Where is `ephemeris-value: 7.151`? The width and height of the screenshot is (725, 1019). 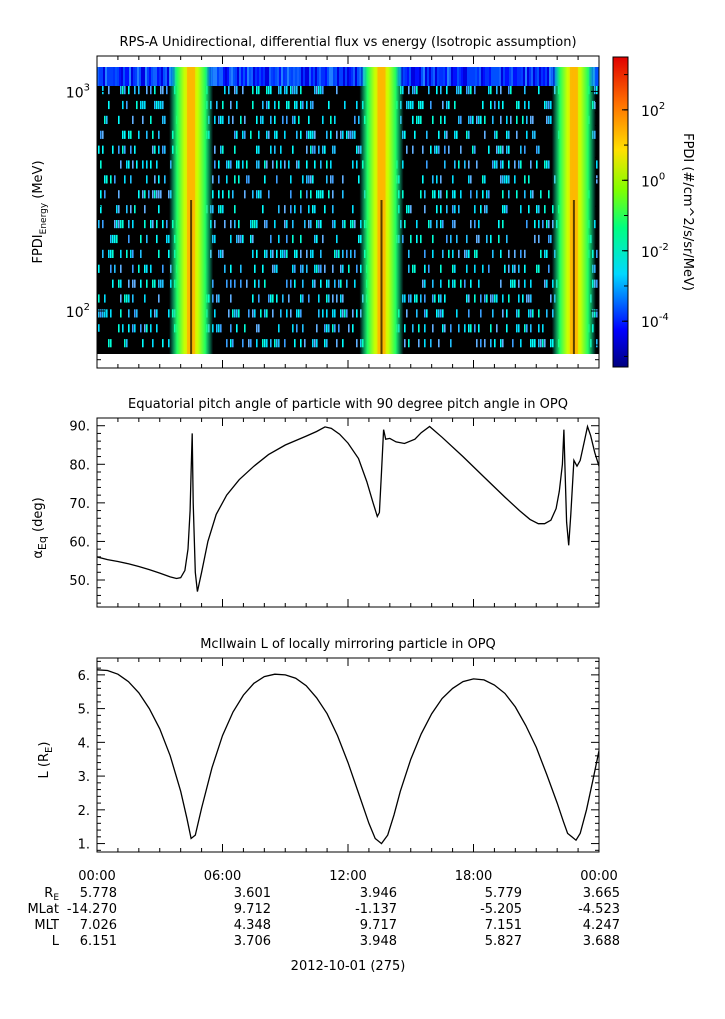
ephemeris-value: 7.151 is located at coordinates (503, 925).